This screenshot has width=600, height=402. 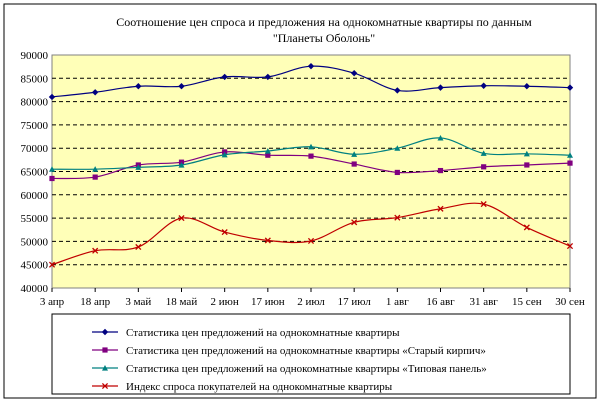 What do you see at coordinates (570, 302) in the screenshot?
I see `x-tick-label: 30 сен` at bounding box center [570, 302].